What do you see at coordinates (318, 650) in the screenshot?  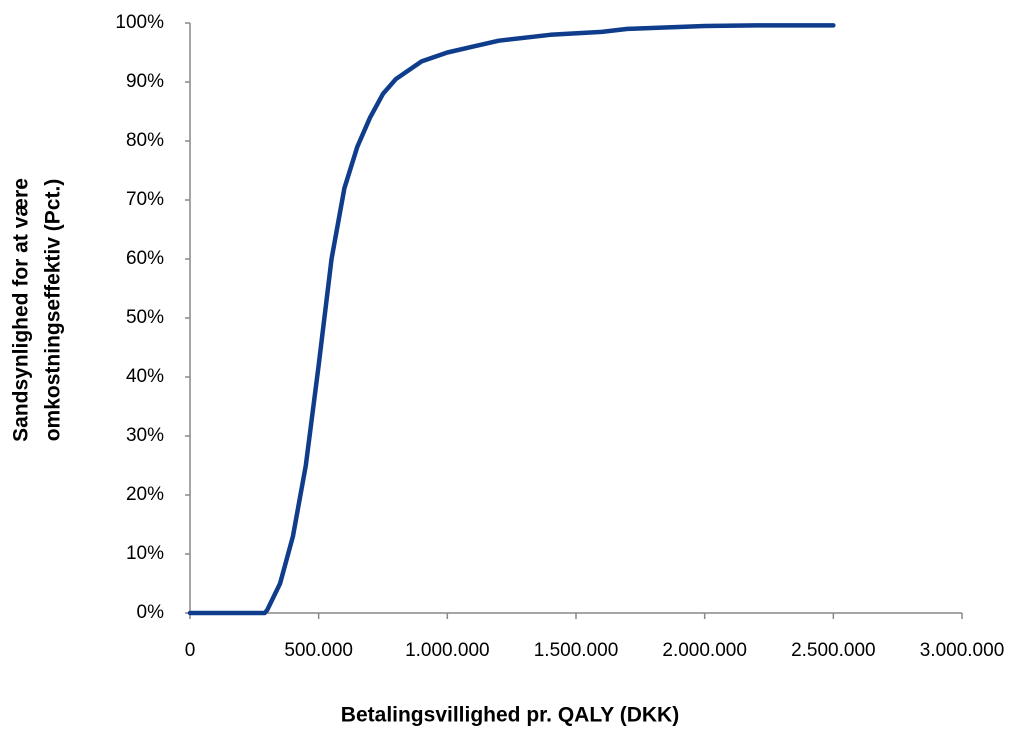 I see `x-tick-label: 500.000` at bounding box center [318, 650].